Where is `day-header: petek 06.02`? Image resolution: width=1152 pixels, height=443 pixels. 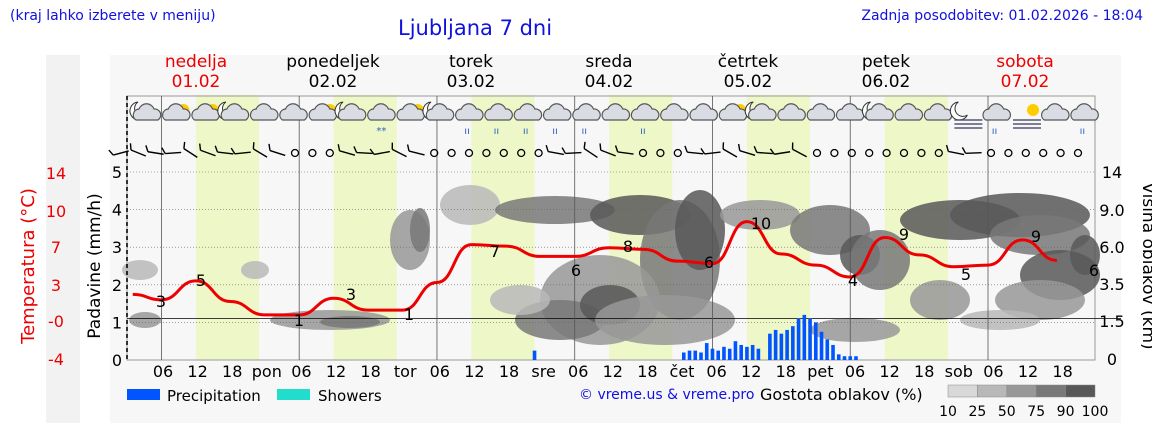 day-header: petek 06.02 is located at coordinates (886, 72).